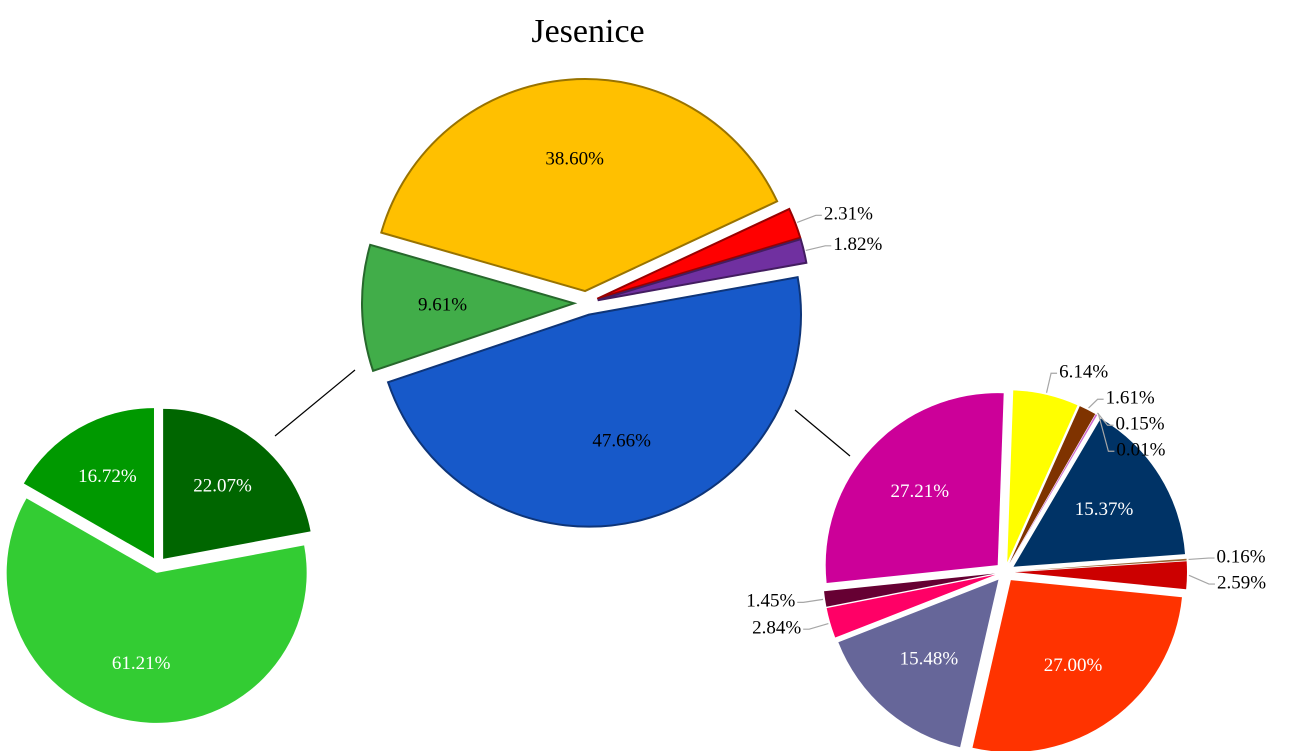  What do you see at coordinates (1073, 665) in the screenshot?
I see `data-label: 27.00%` at bounding box center [1073, 665].